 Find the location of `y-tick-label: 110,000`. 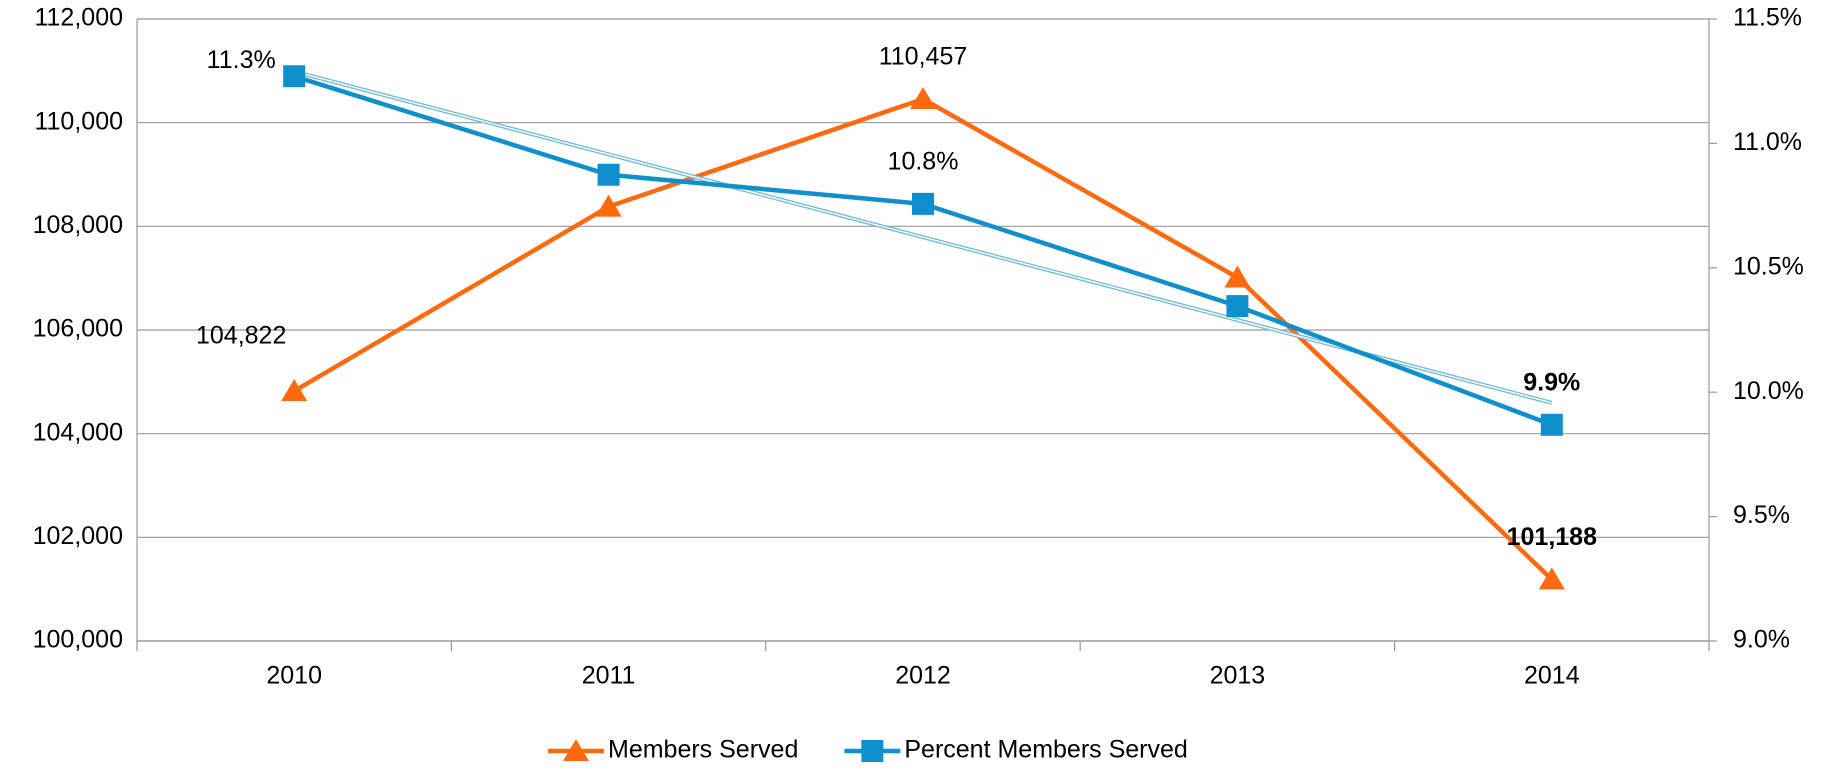

y-tick-label: 110,000 is located at coordinates (78, 121).